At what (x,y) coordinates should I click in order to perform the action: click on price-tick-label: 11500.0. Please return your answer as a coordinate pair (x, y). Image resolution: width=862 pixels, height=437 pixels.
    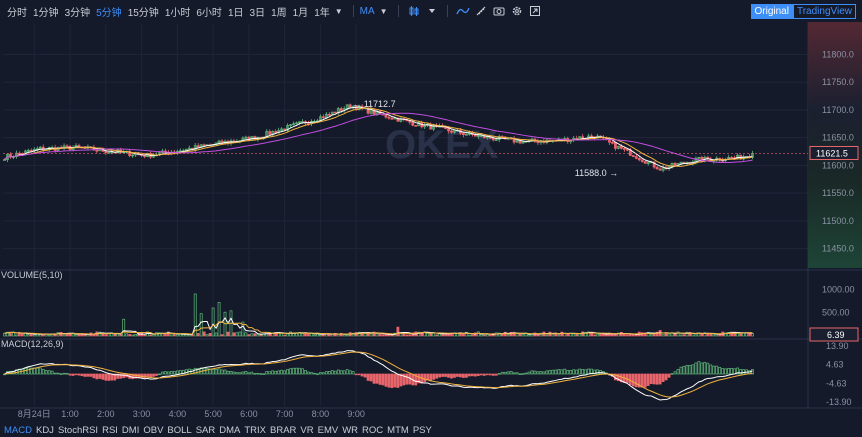
    Looking at the image, I should click on (838, 221).